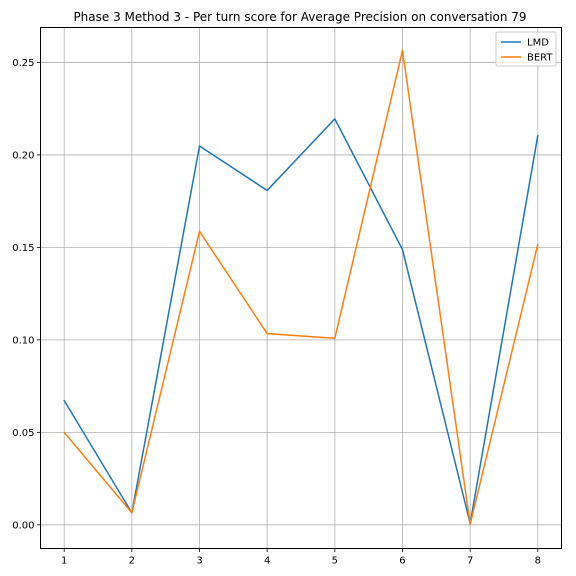 This screenshot has width=576, height=576. What do you see at coordinates (540, 58) in the screenshot?
I see `legend-label-bert: BERT` at bounding box center [540, 58].